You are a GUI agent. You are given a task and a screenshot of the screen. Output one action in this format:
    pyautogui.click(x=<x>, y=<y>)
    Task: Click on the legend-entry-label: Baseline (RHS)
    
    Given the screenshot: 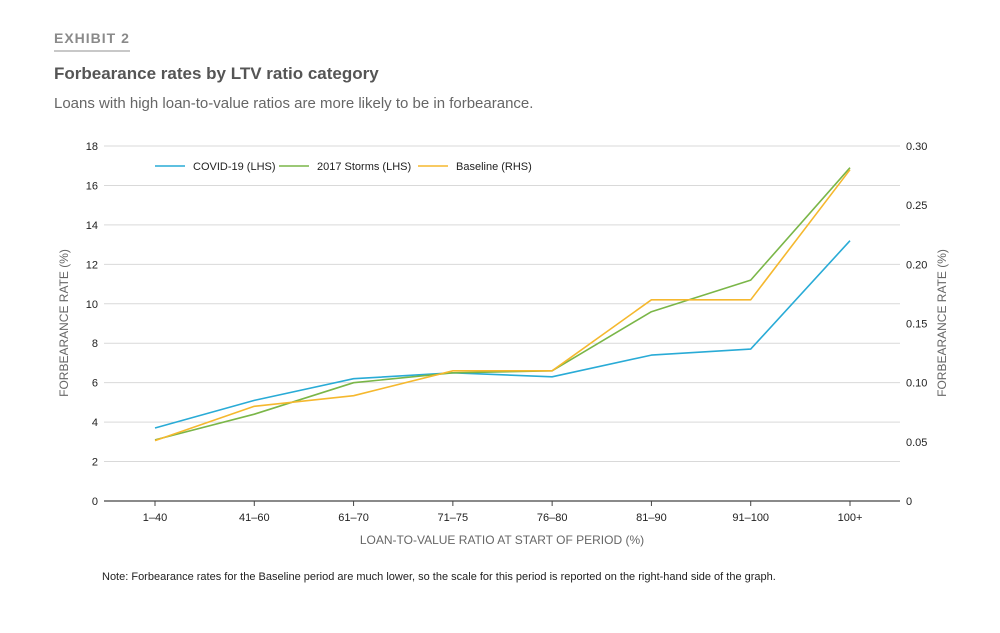 What is the action you would take?
    pyautogui.click(x=494, y=167)
    